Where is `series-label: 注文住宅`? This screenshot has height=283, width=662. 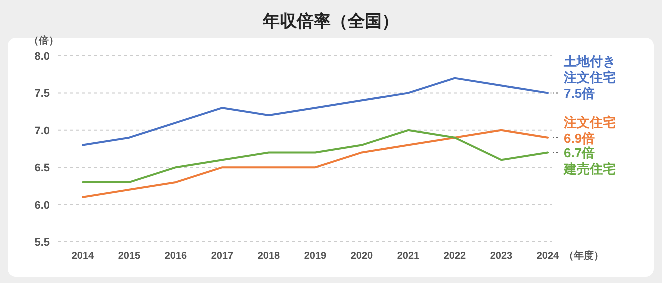
series-label: 注文住宅 is located at coordinates (589, 122).